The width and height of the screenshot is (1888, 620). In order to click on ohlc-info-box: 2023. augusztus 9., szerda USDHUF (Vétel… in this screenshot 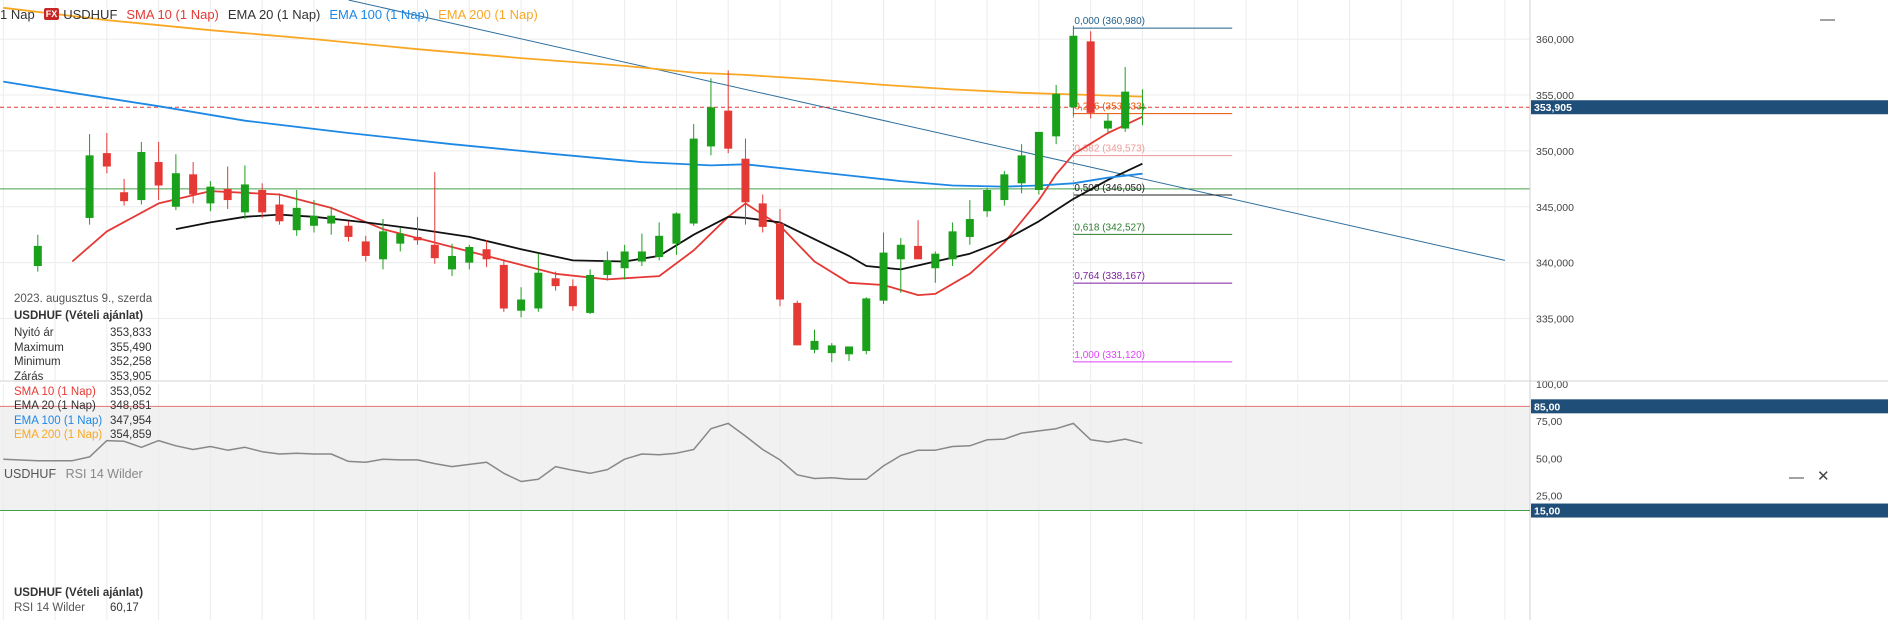, I will do `click(83, 367)`.